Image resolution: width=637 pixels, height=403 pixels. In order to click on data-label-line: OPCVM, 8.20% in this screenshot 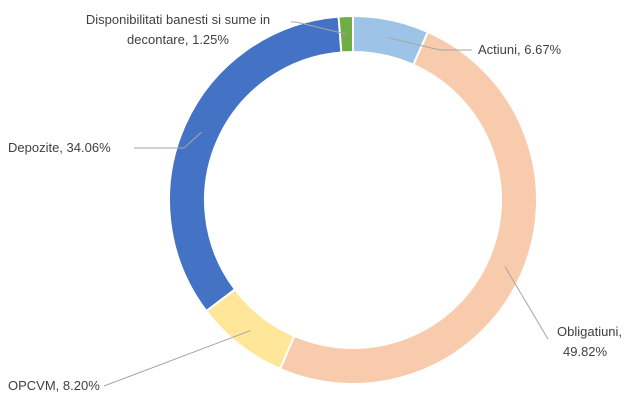, I will do `click(54, 385)`.